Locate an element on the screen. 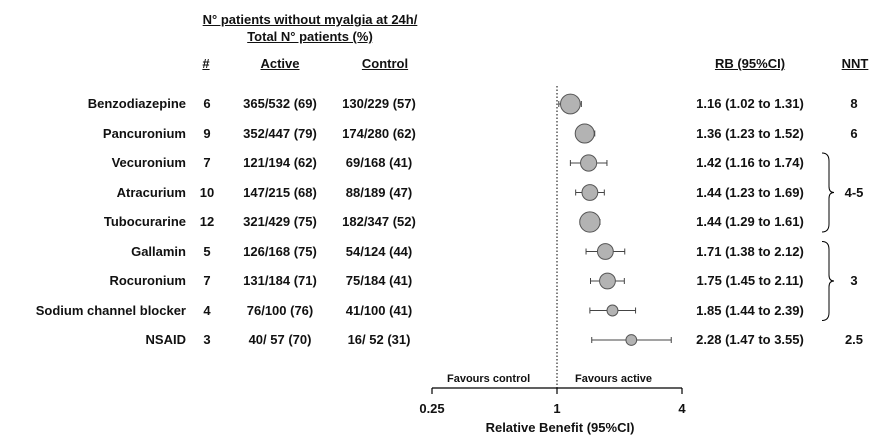 The height and width of the screenshot is (437, 875). row-rb-value: 2.28 (1.47 to 3.55) is located at coordinates (750, 339).